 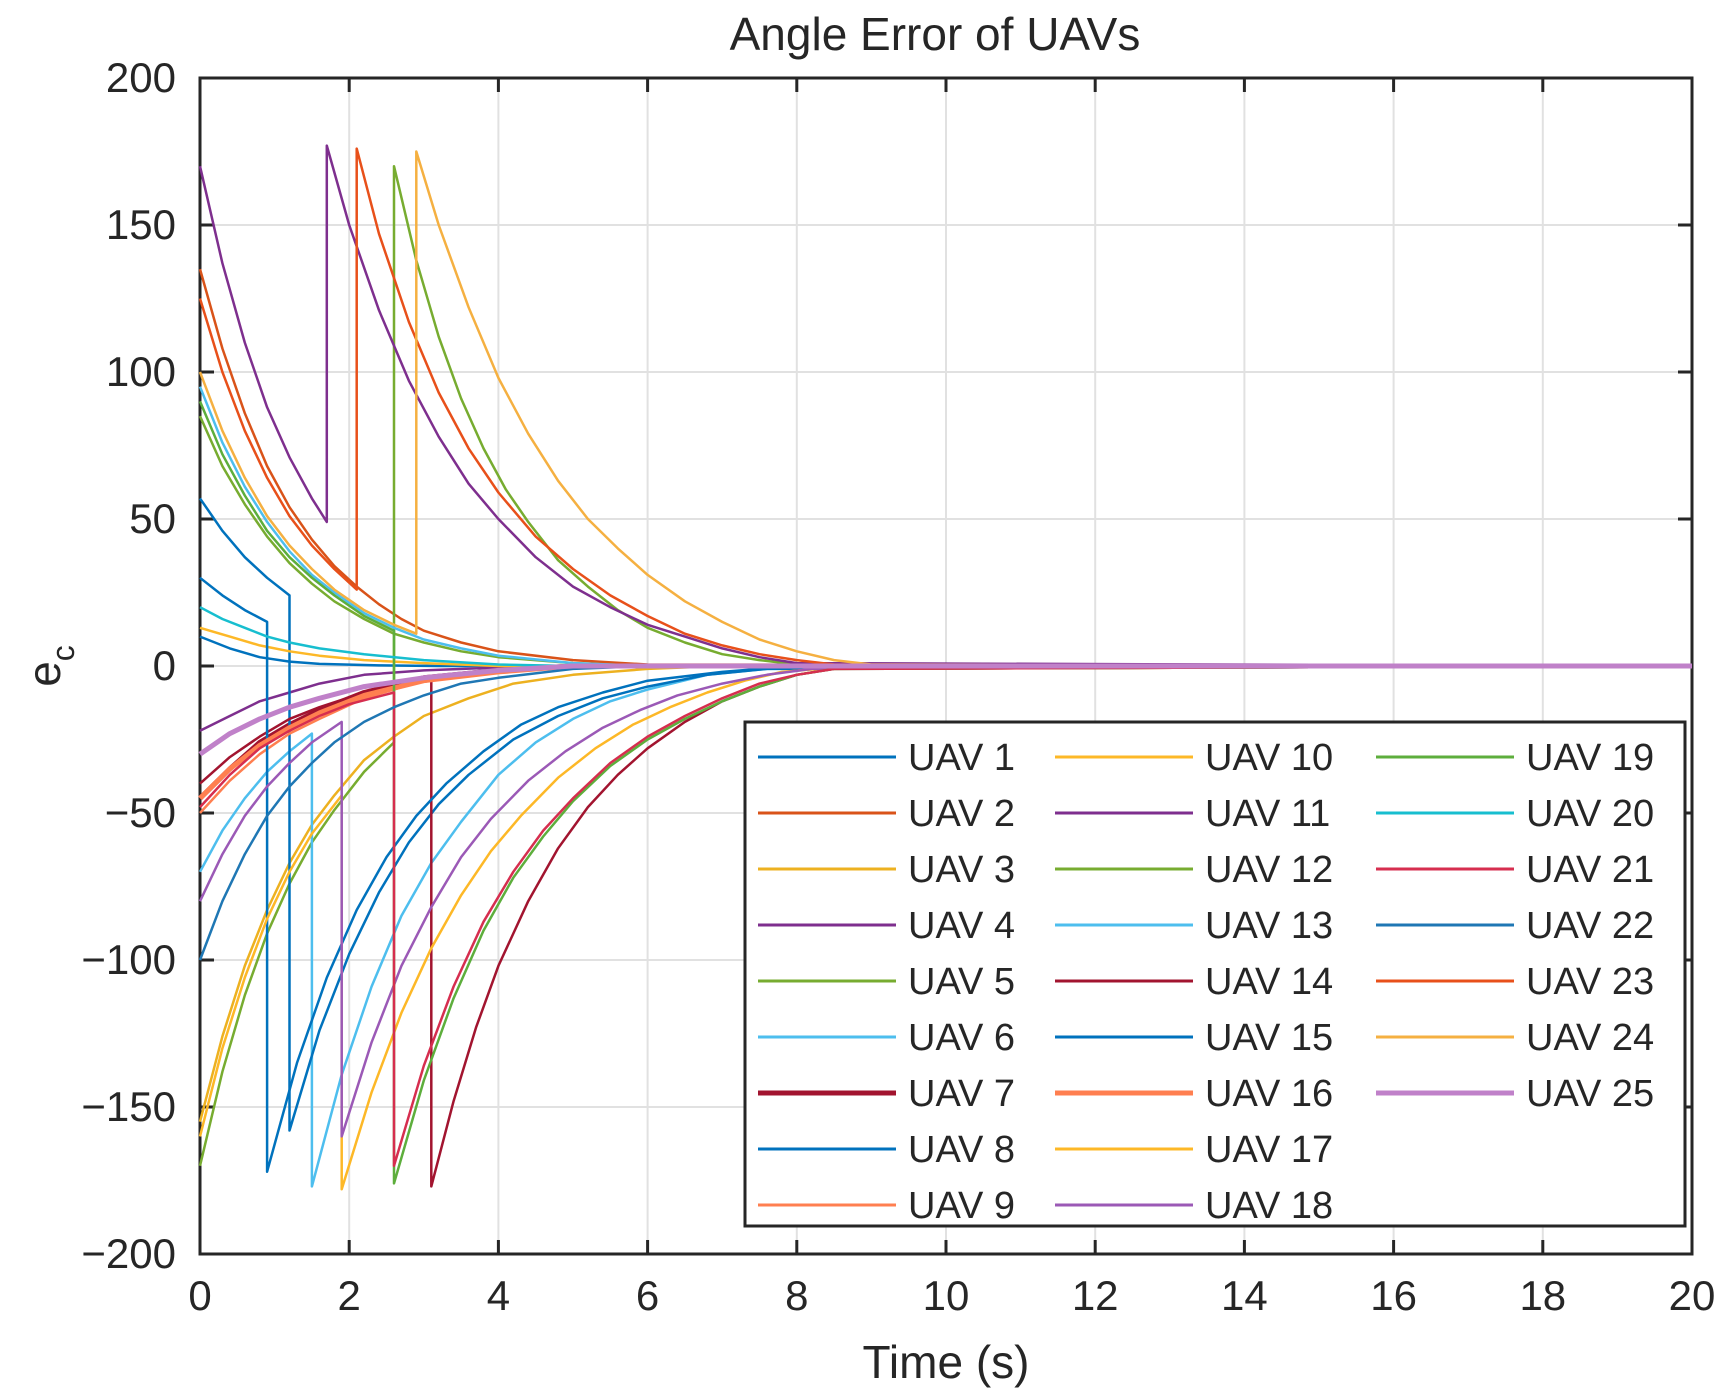 I want to click on legend-label: UAV 16, so click(x=1269, y=1094).